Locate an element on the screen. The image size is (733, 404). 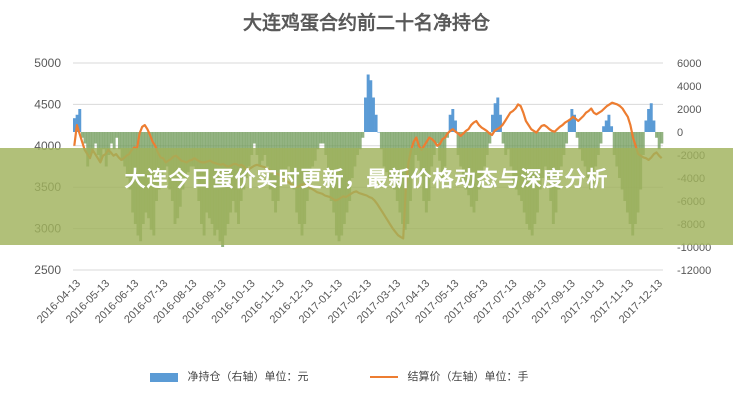
left-tick-label: 4500 is located at coordinates (47, 104).